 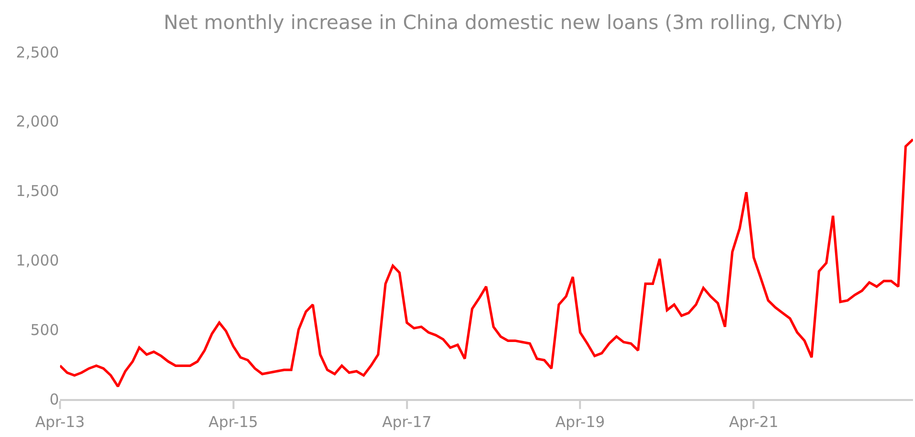 What do you see at coordinates (233, 422) in the screenshot?
I see `x-tick-label: Apr-15` at bounding box center [233, 422].